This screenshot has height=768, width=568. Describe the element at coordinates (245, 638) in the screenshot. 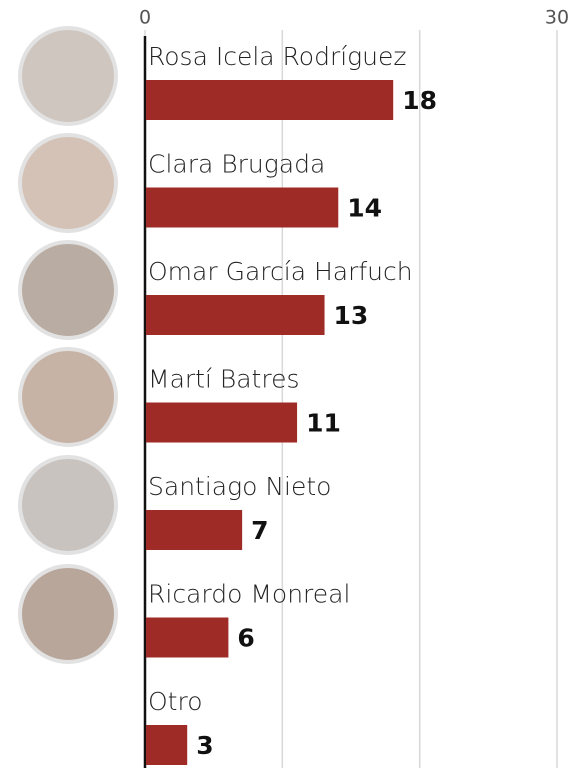

I see `value-label: 6` at that location.